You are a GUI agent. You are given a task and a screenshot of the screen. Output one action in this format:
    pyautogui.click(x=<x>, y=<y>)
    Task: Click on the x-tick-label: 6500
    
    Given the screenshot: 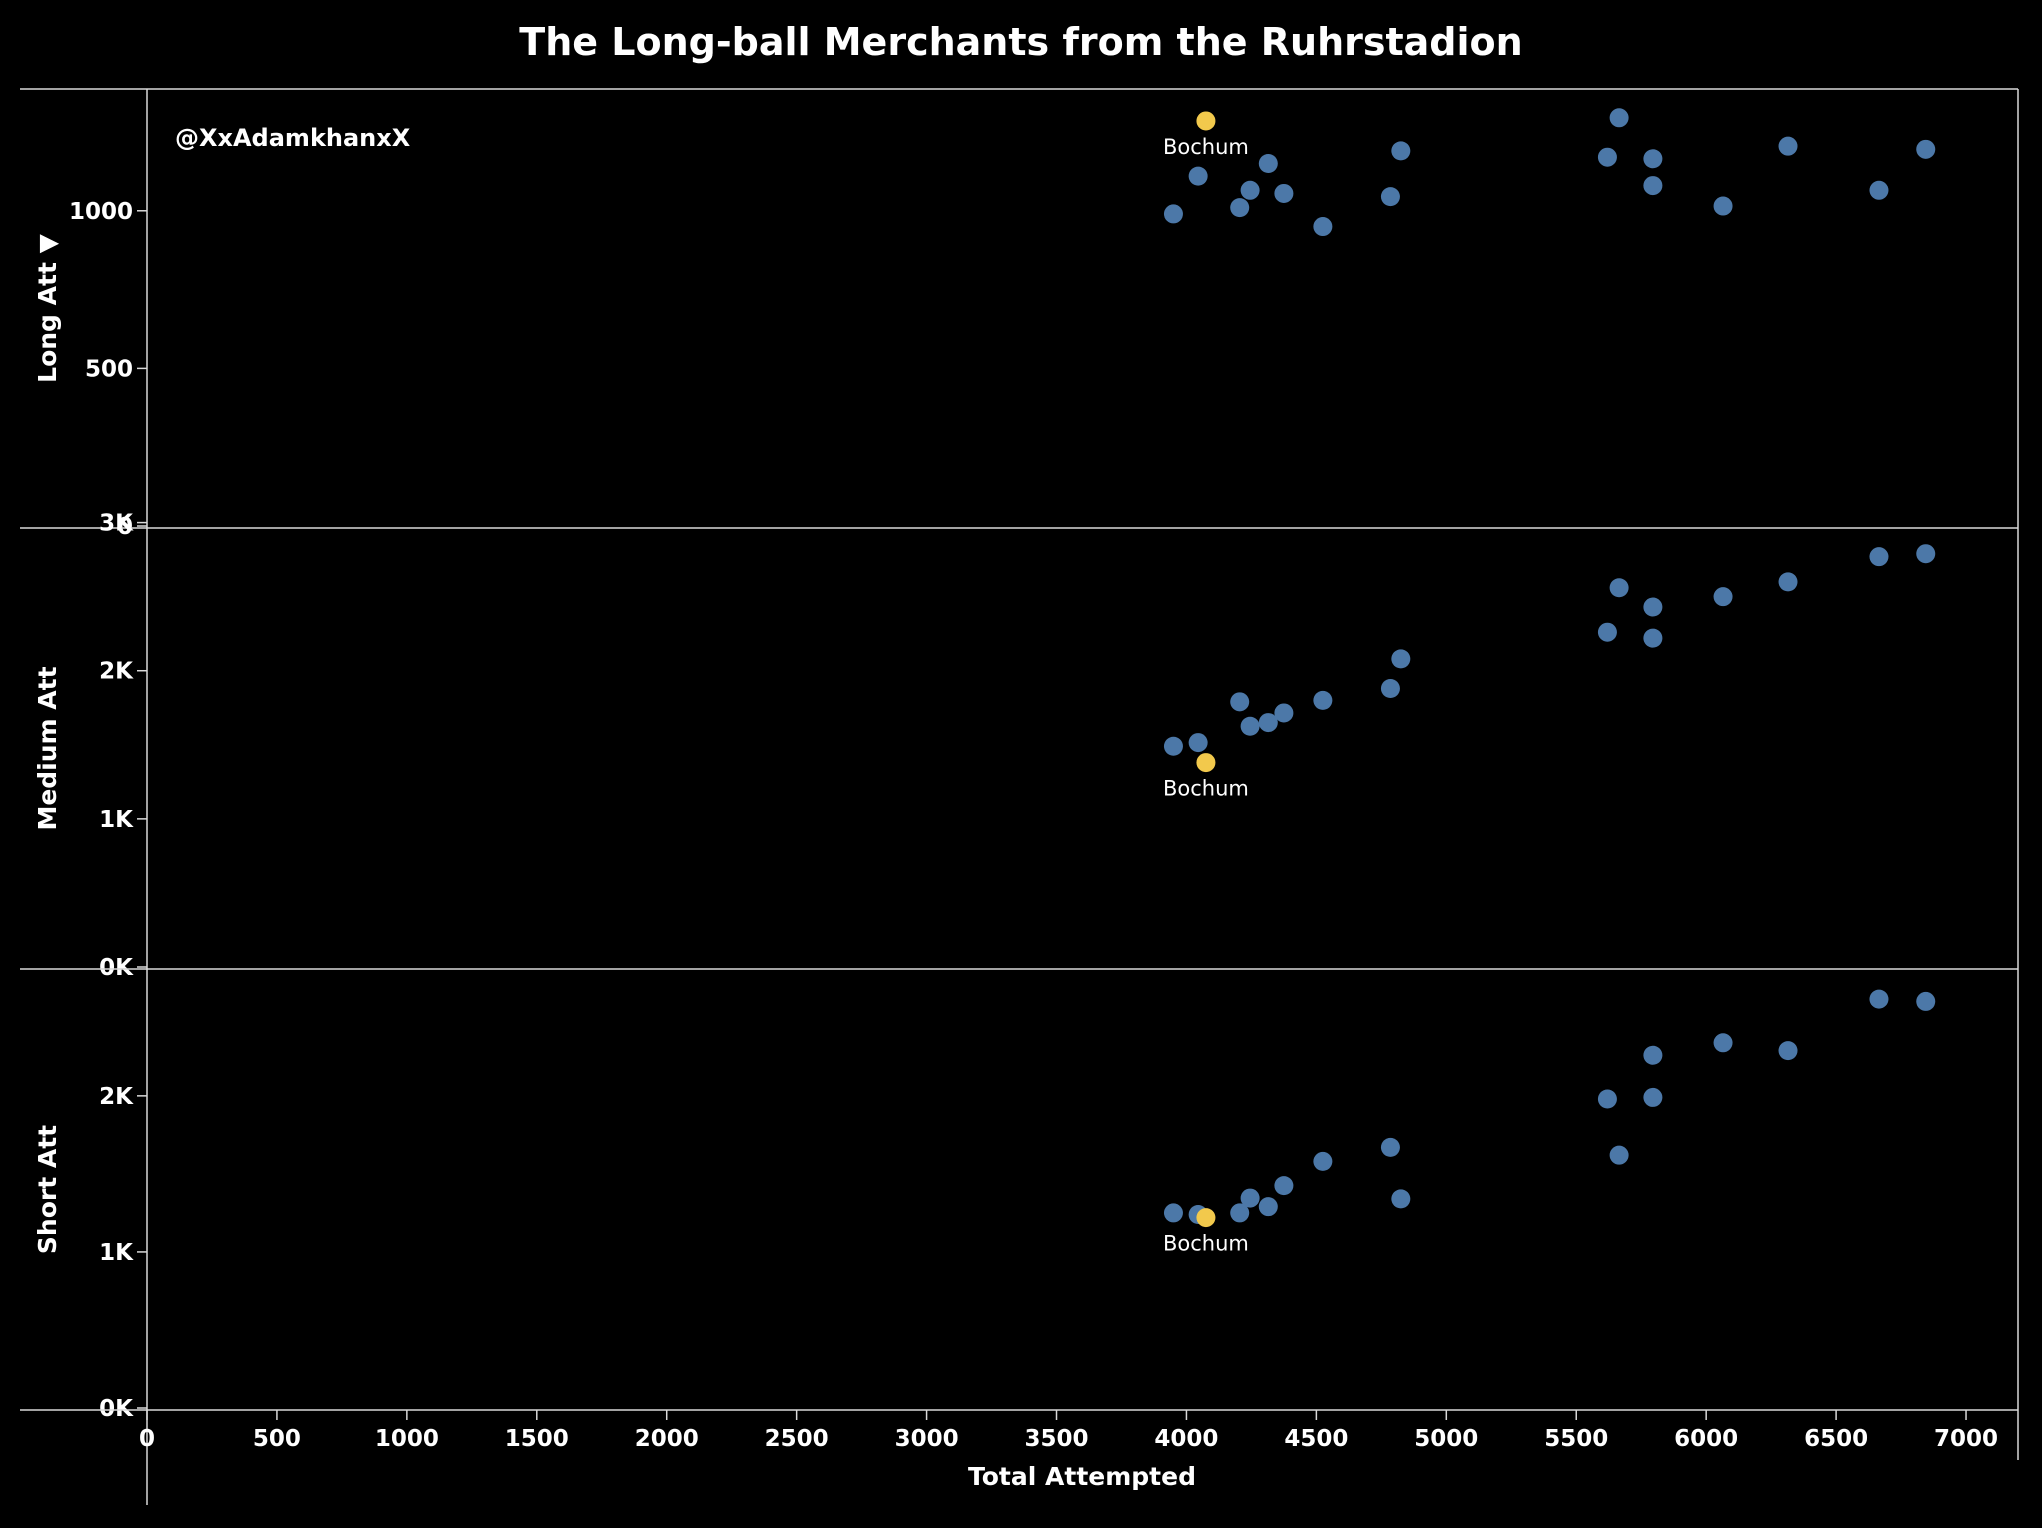 What is the action you would take?
    pyautogui.click(x=1836, y=1439)
    